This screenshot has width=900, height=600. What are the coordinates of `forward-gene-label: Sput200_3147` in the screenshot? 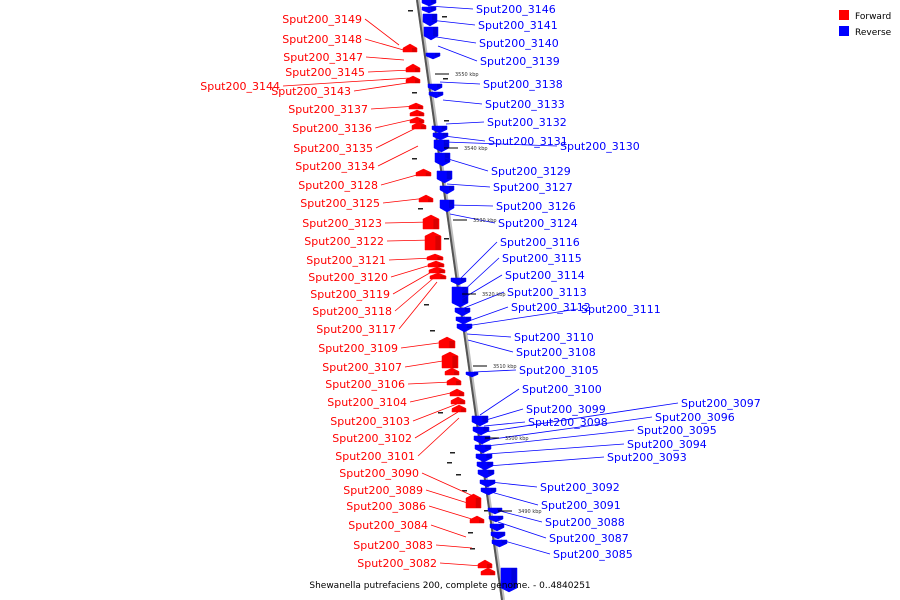 It's located at (323, 57).